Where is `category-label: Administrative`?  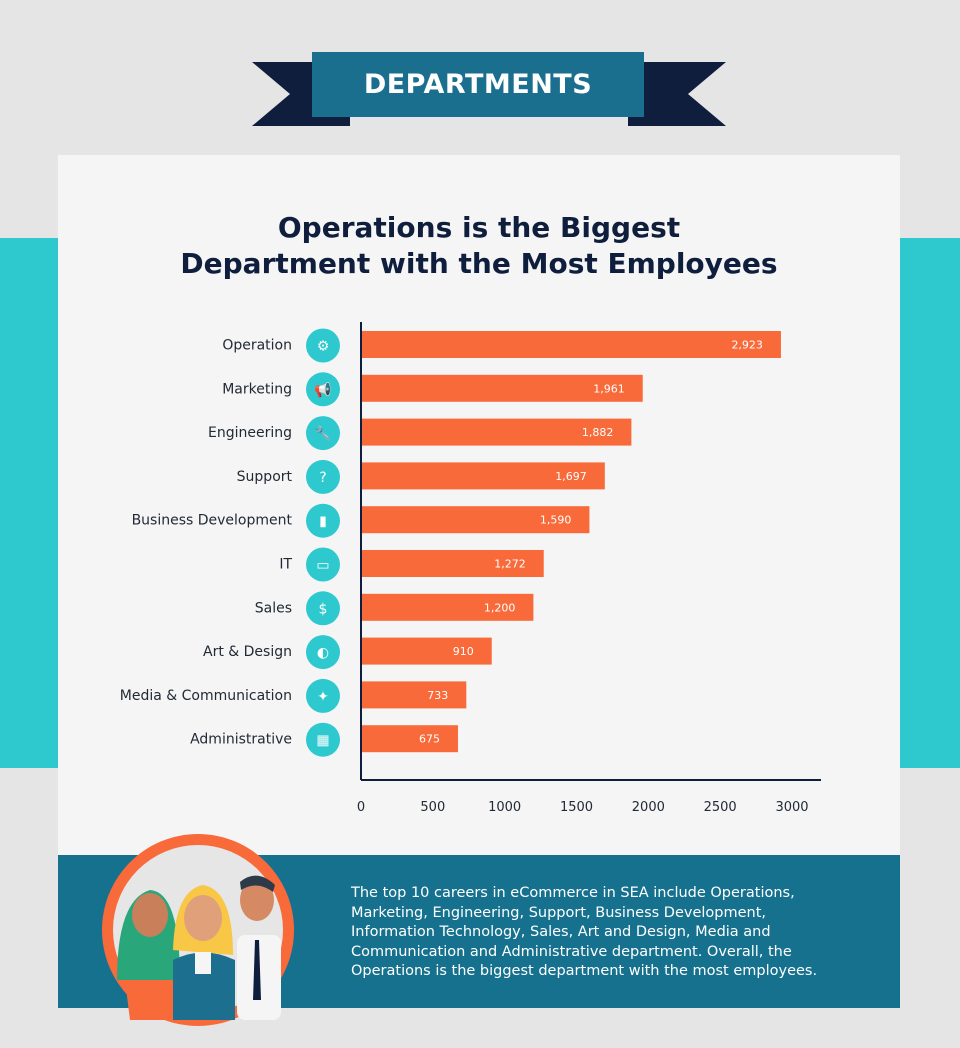 category-label: Administrative is located at coordinates (241, 740).